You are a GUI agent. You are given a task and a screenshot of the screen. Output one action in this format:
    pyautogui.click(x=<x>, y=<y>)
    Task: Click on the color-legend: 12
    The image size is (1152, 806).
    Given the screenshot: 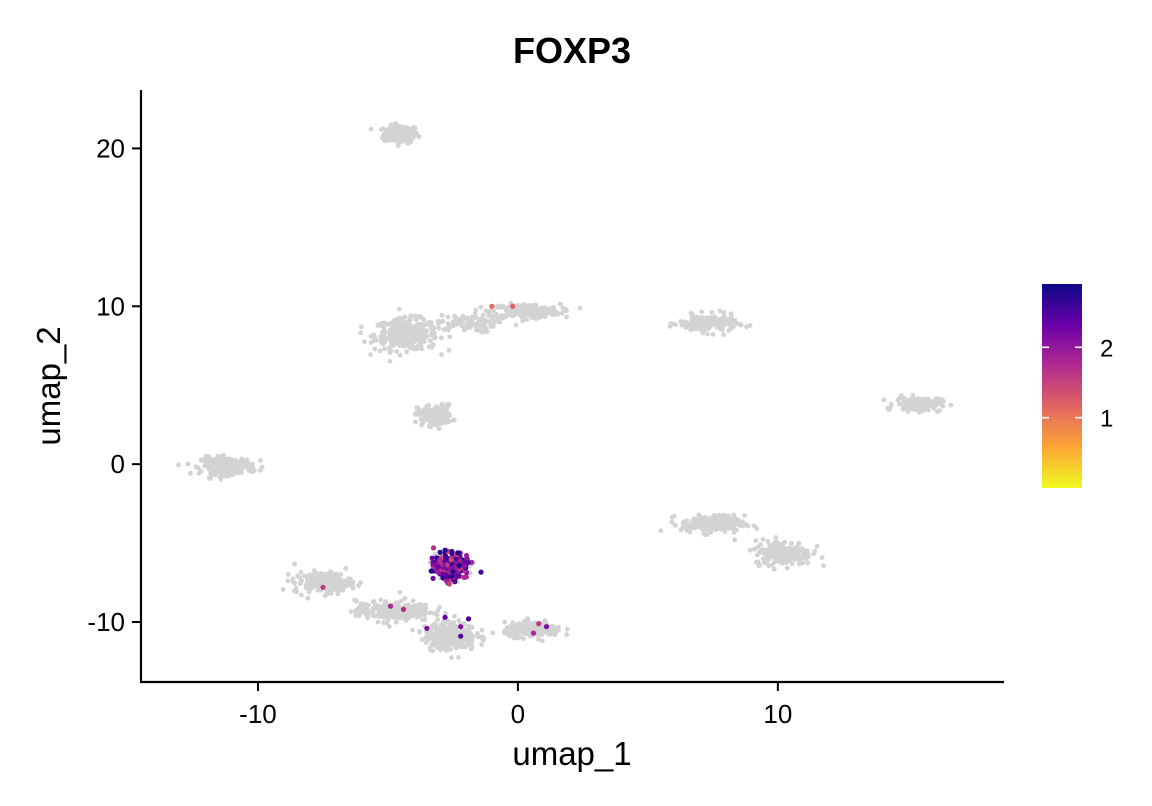 What is the action you would take?
    pyautogui.click(x=1077, y=386)
    